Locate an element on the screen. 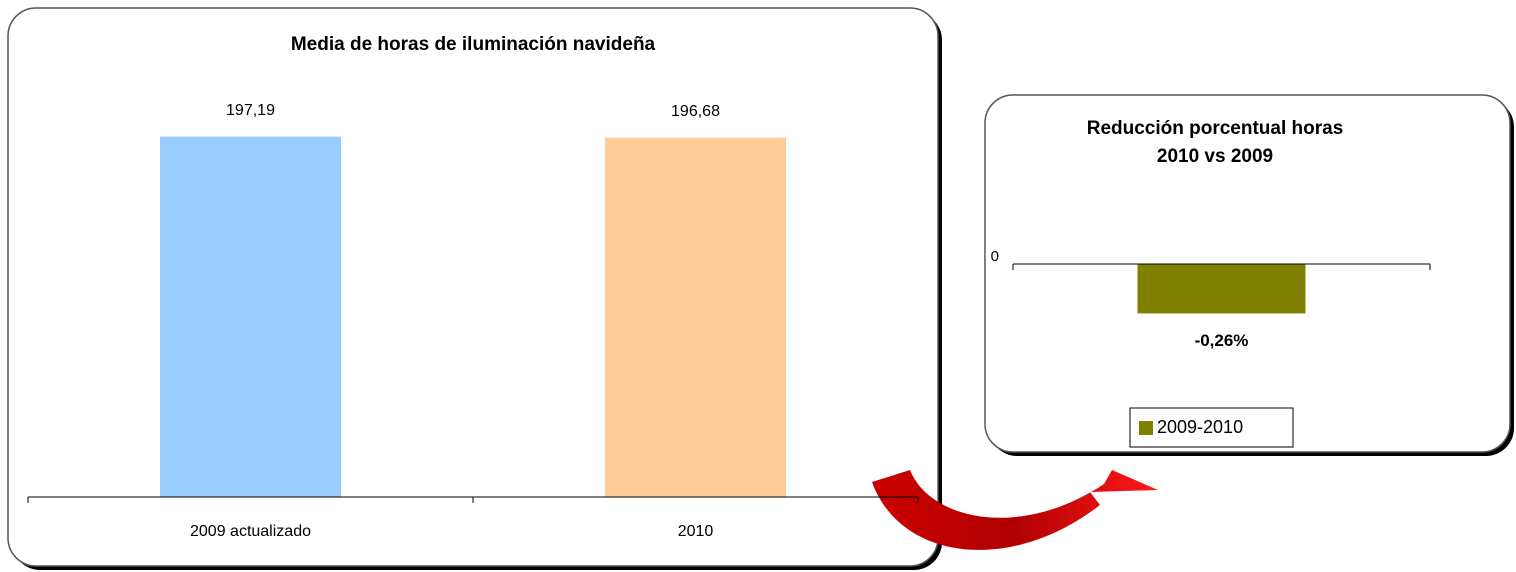  x-tick-label: 2009 actualizado is located at coordinates (250, 531).